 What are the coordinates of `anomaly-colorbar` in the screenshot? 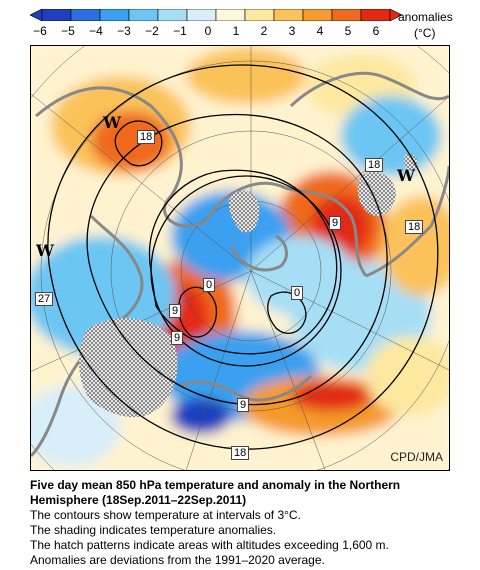 It's located at (216, 15).